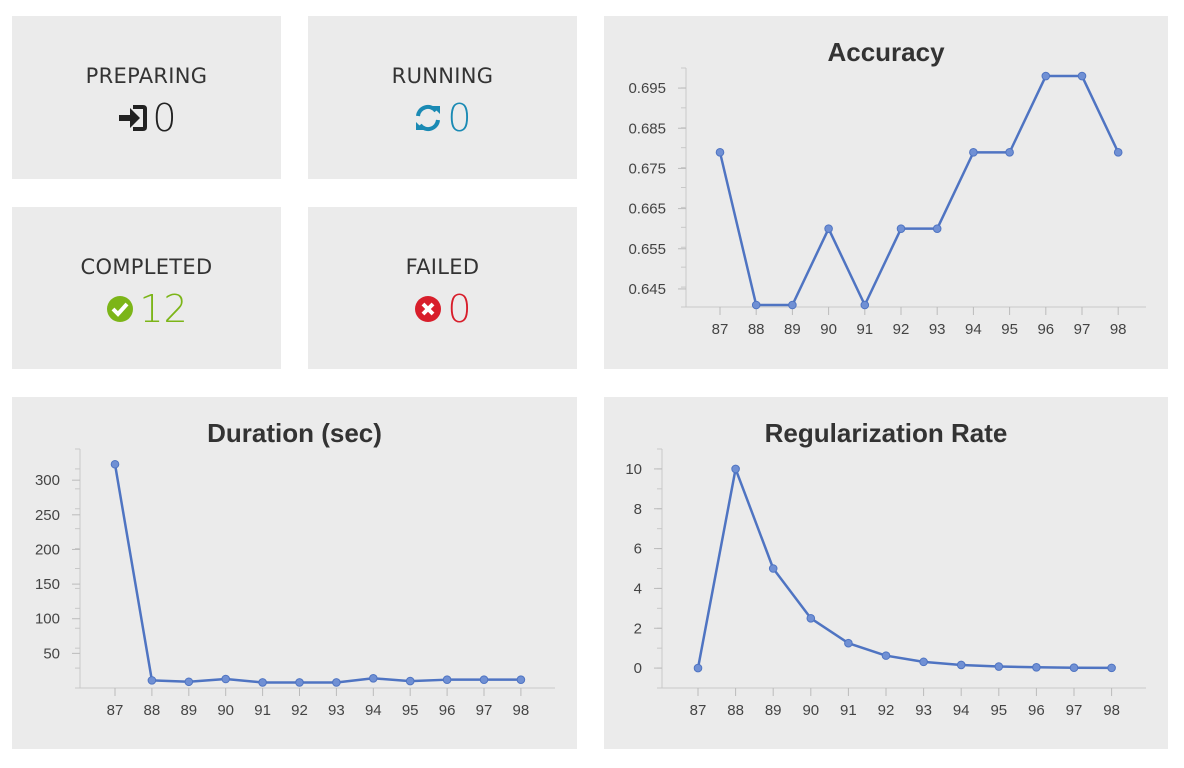  I want to click on completed-count: 12, so click(146, 309).